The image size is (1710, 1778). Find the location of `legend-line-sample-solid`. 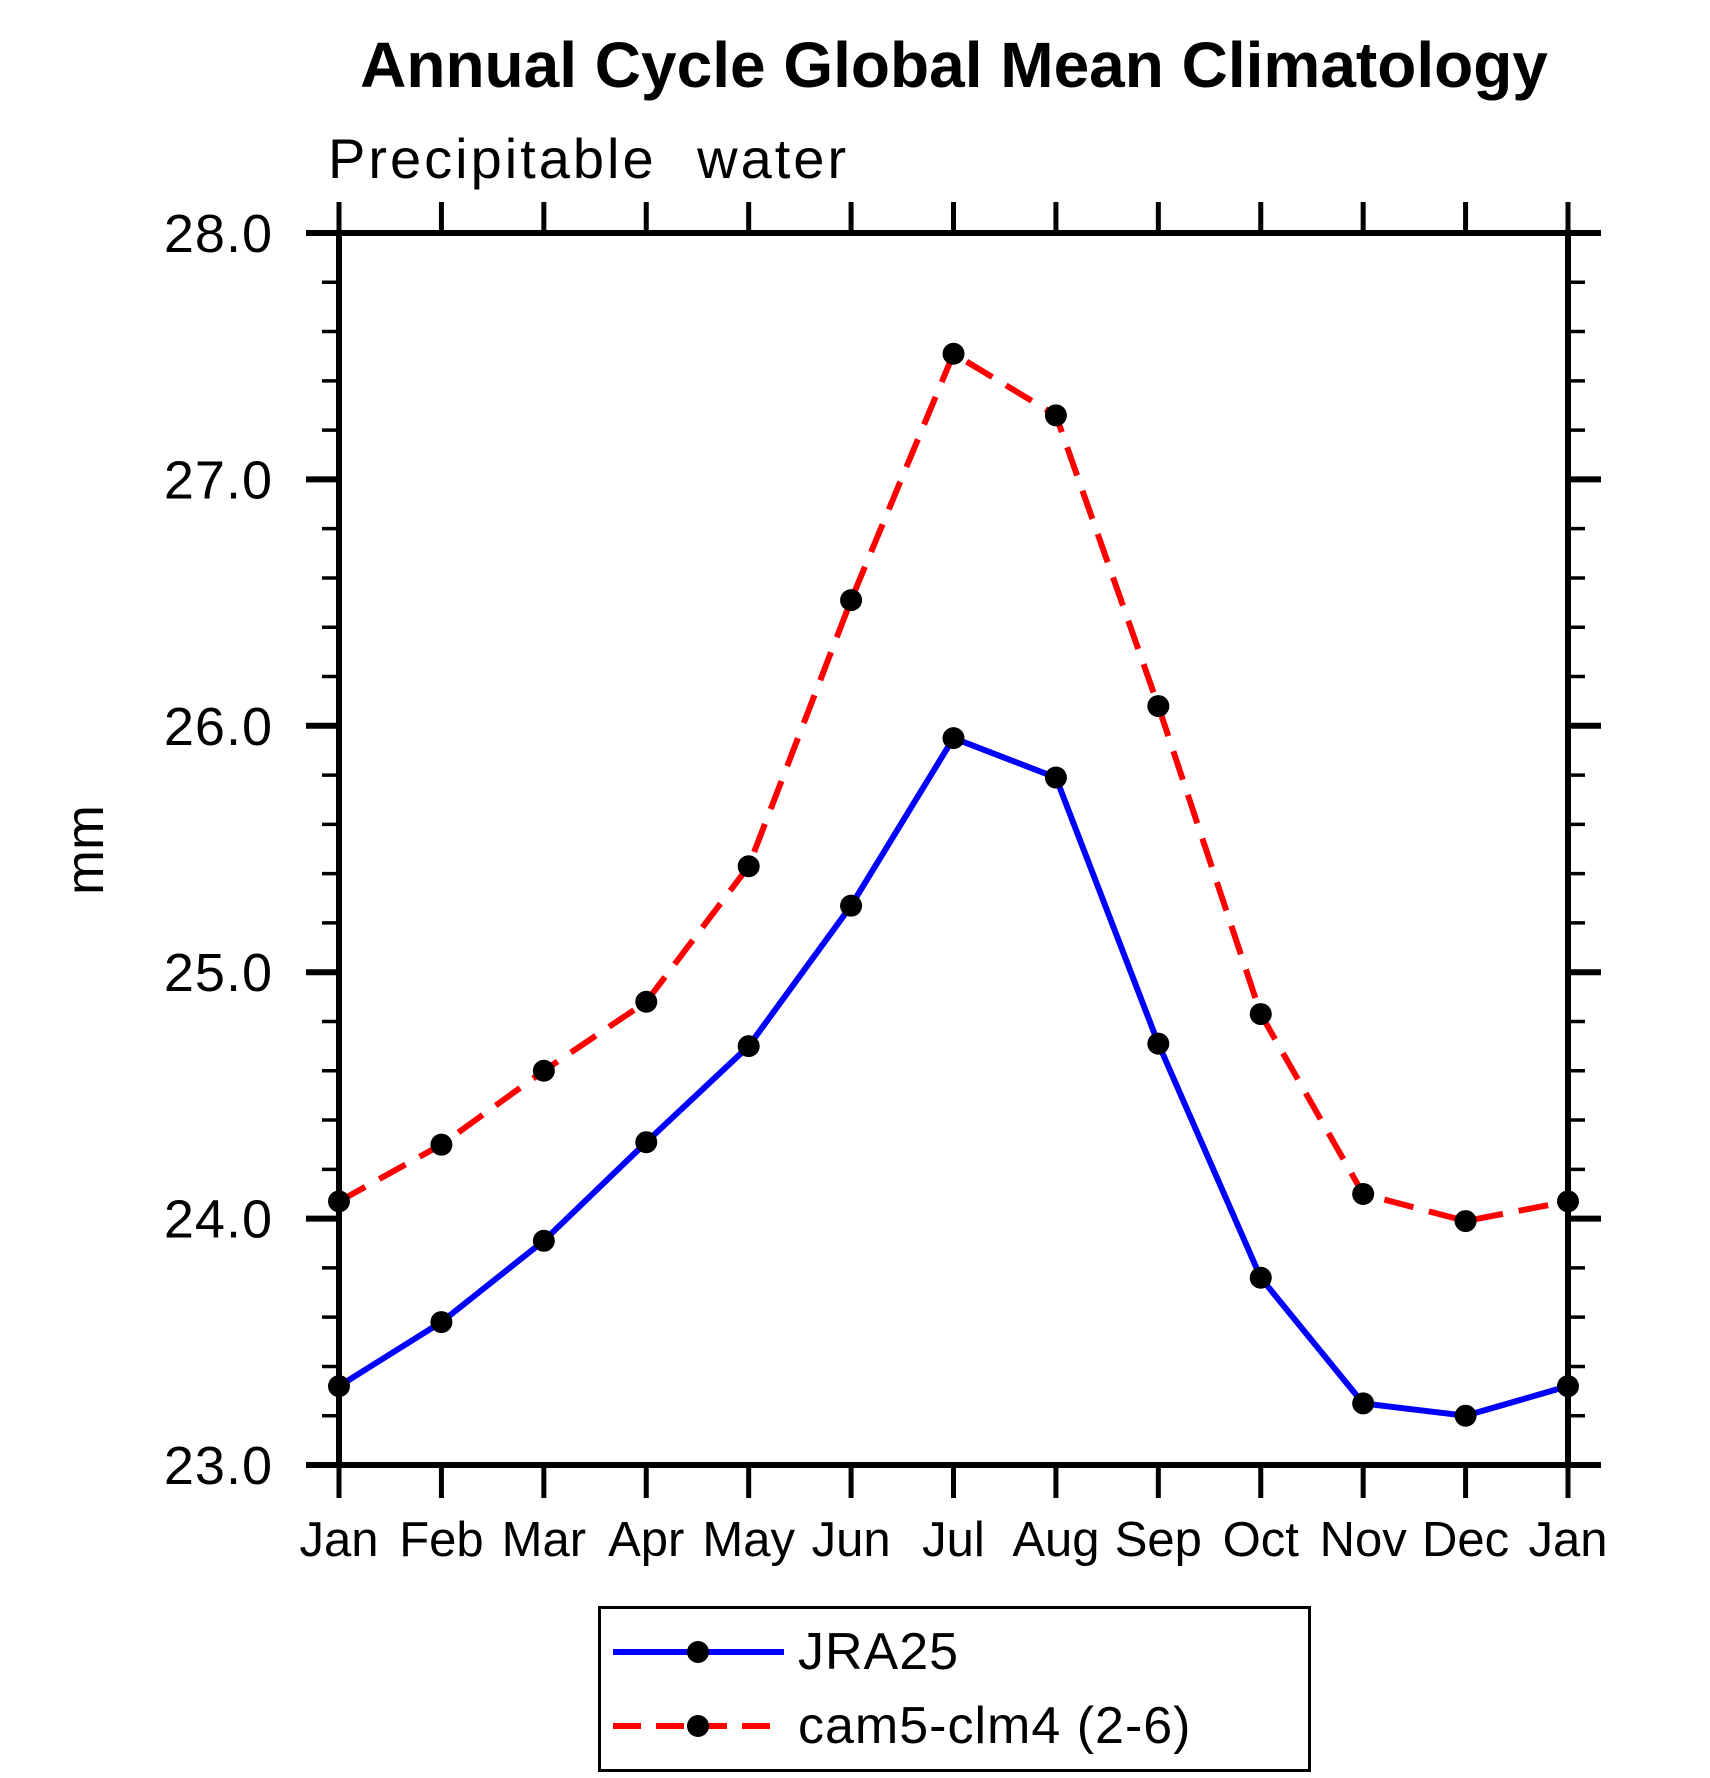

legend-line-sample-solid is located at coordinates (698, 1652).